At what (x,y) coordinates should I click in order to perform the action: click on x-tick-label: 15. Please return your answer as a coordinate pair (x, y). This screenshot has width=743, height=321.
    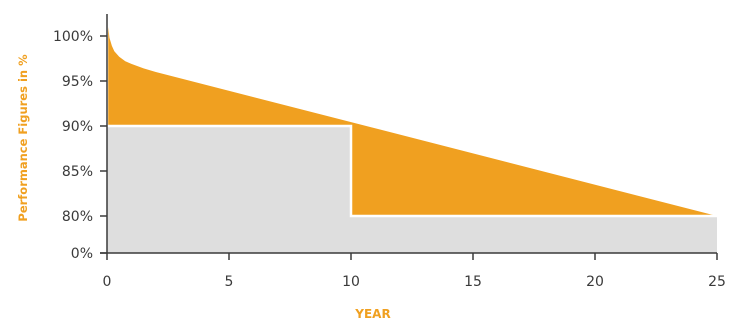
    Looking at the image, I should click on (473, 282).